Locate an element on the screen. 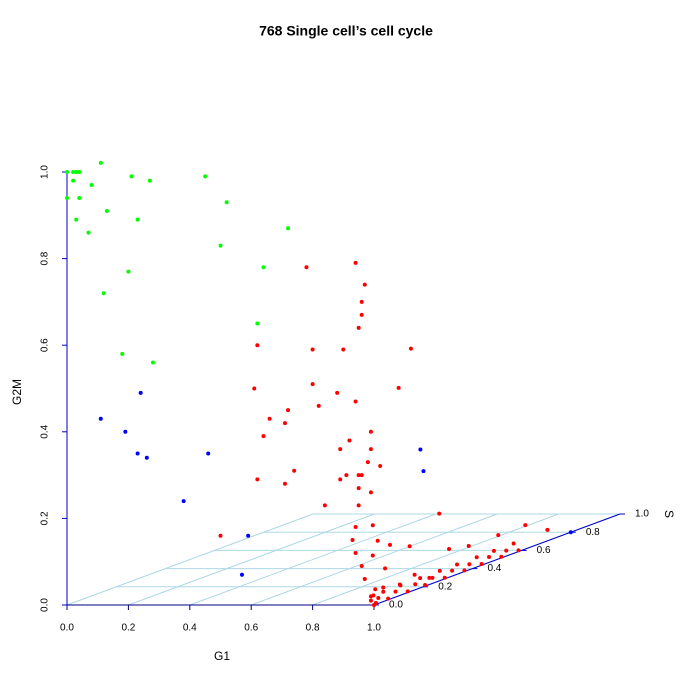  z-tick-label: 0.2 is located at coordinates (45, 518).